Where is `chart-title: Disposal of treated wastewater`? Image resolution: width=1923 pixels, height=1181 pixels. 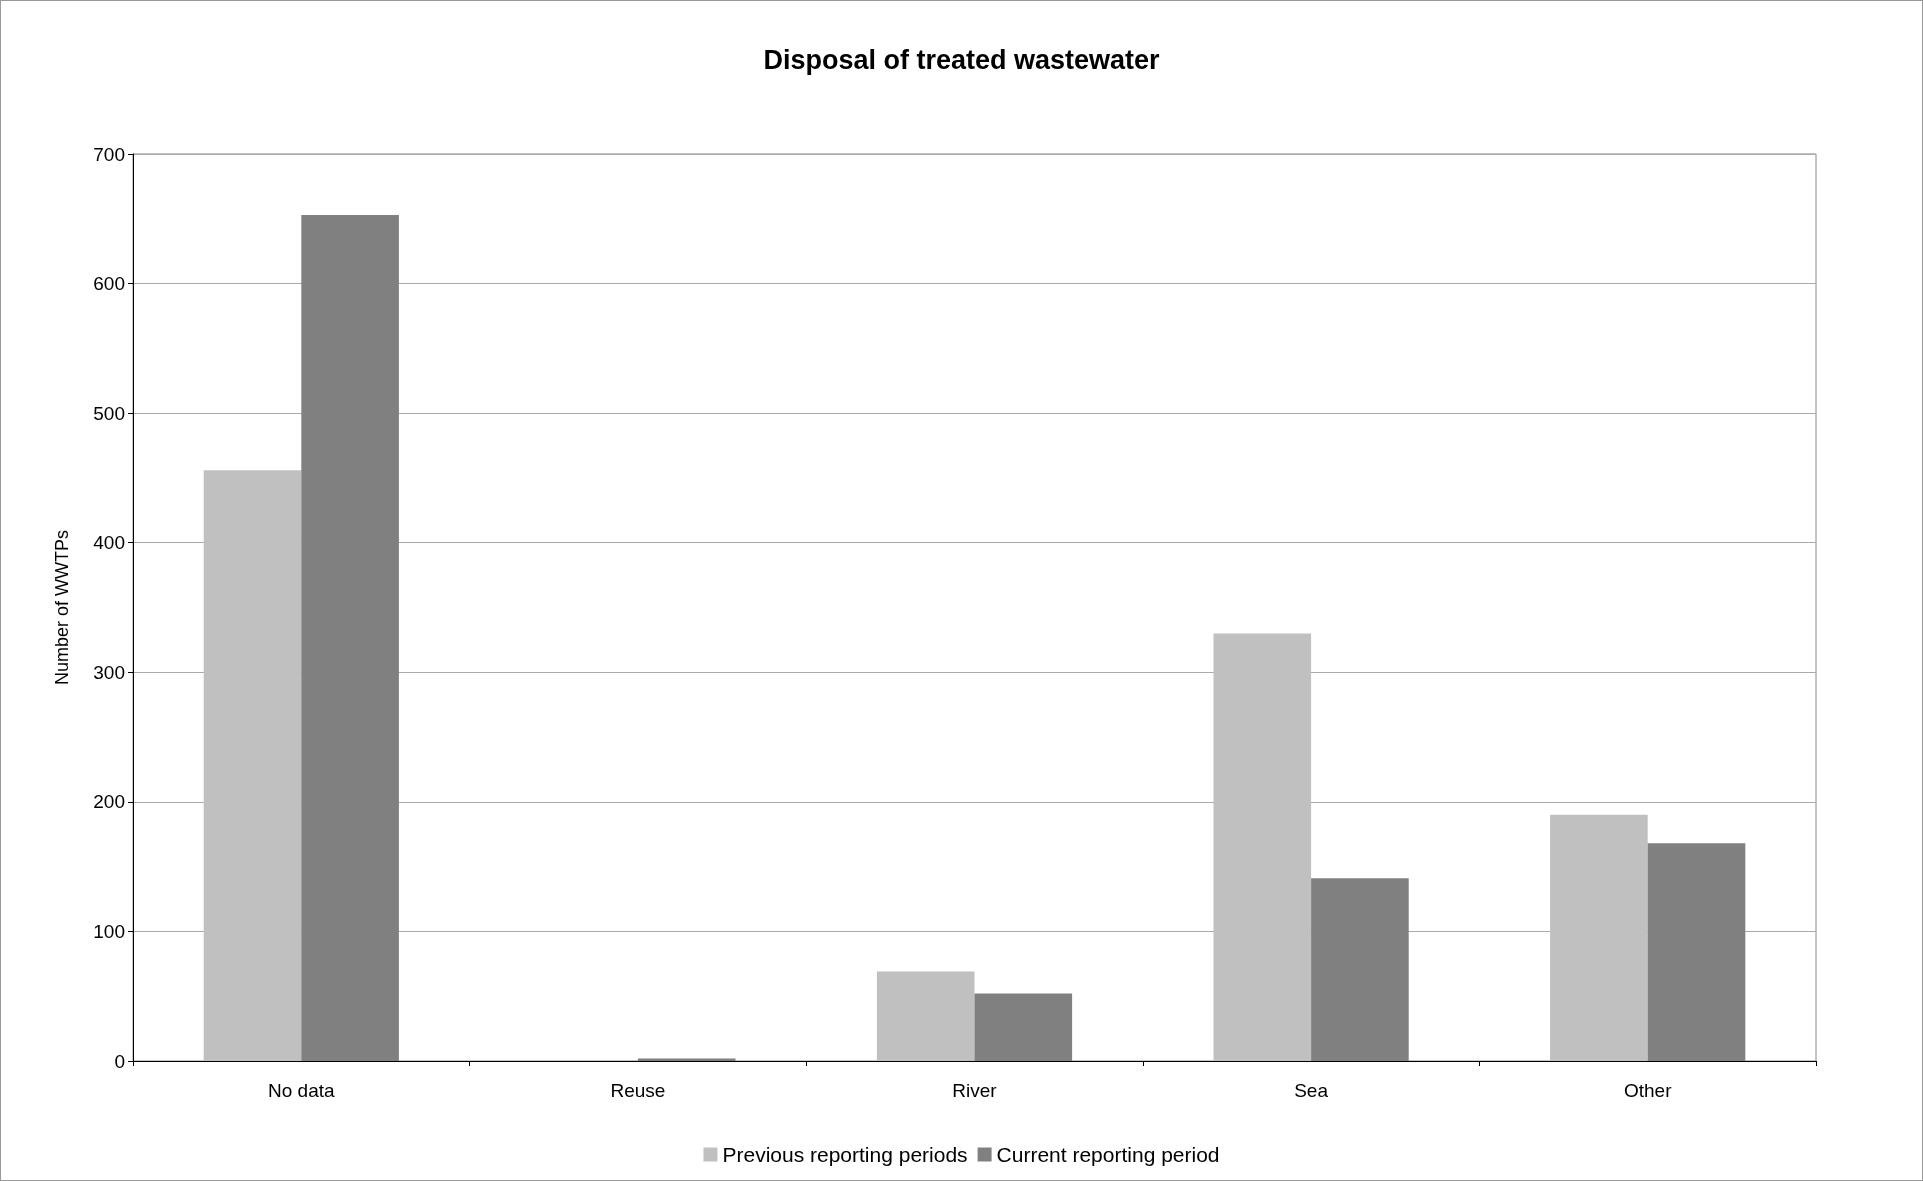
chart-title: Disposal of treated wastewater is located at coordinates (962, 59).